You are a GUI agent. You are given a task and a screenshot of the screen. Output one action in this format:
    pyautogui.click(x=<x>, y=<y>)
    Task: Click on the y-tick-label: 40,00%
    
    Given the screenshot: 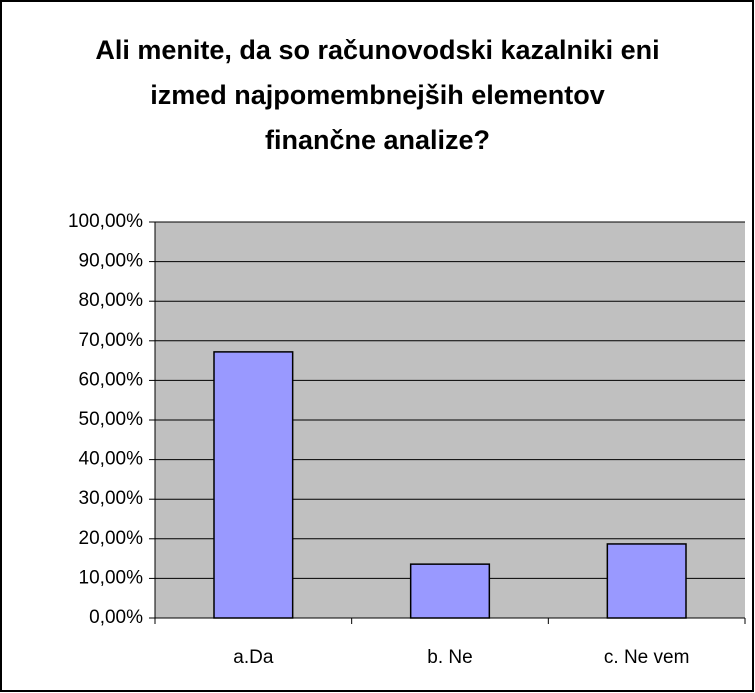 What is the action you would take?
    pyautogui.click(x=111, y=459)
    